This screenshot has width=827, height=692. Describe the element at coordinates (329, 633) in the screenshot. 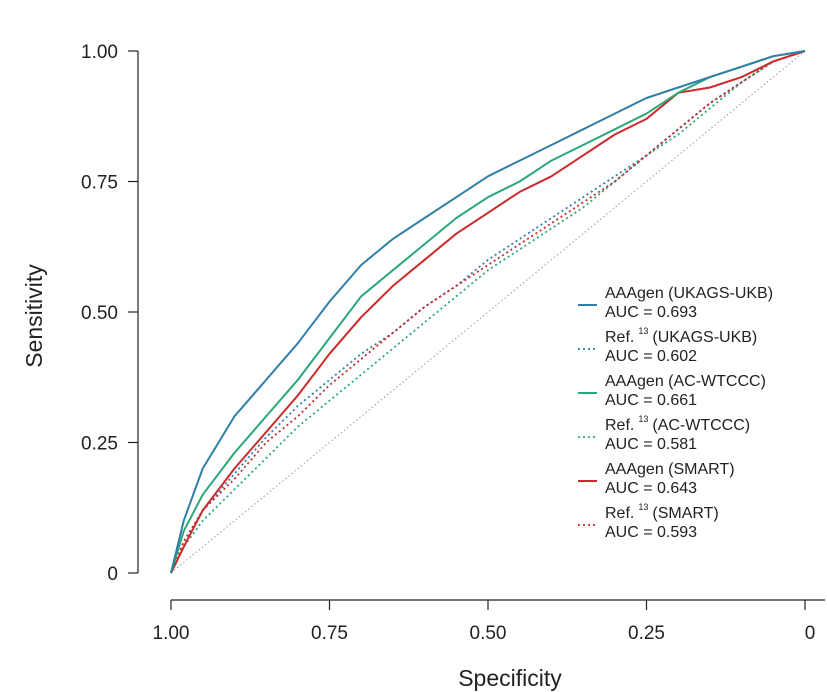

I see `x-tick-label-1: 0.75` at that location.